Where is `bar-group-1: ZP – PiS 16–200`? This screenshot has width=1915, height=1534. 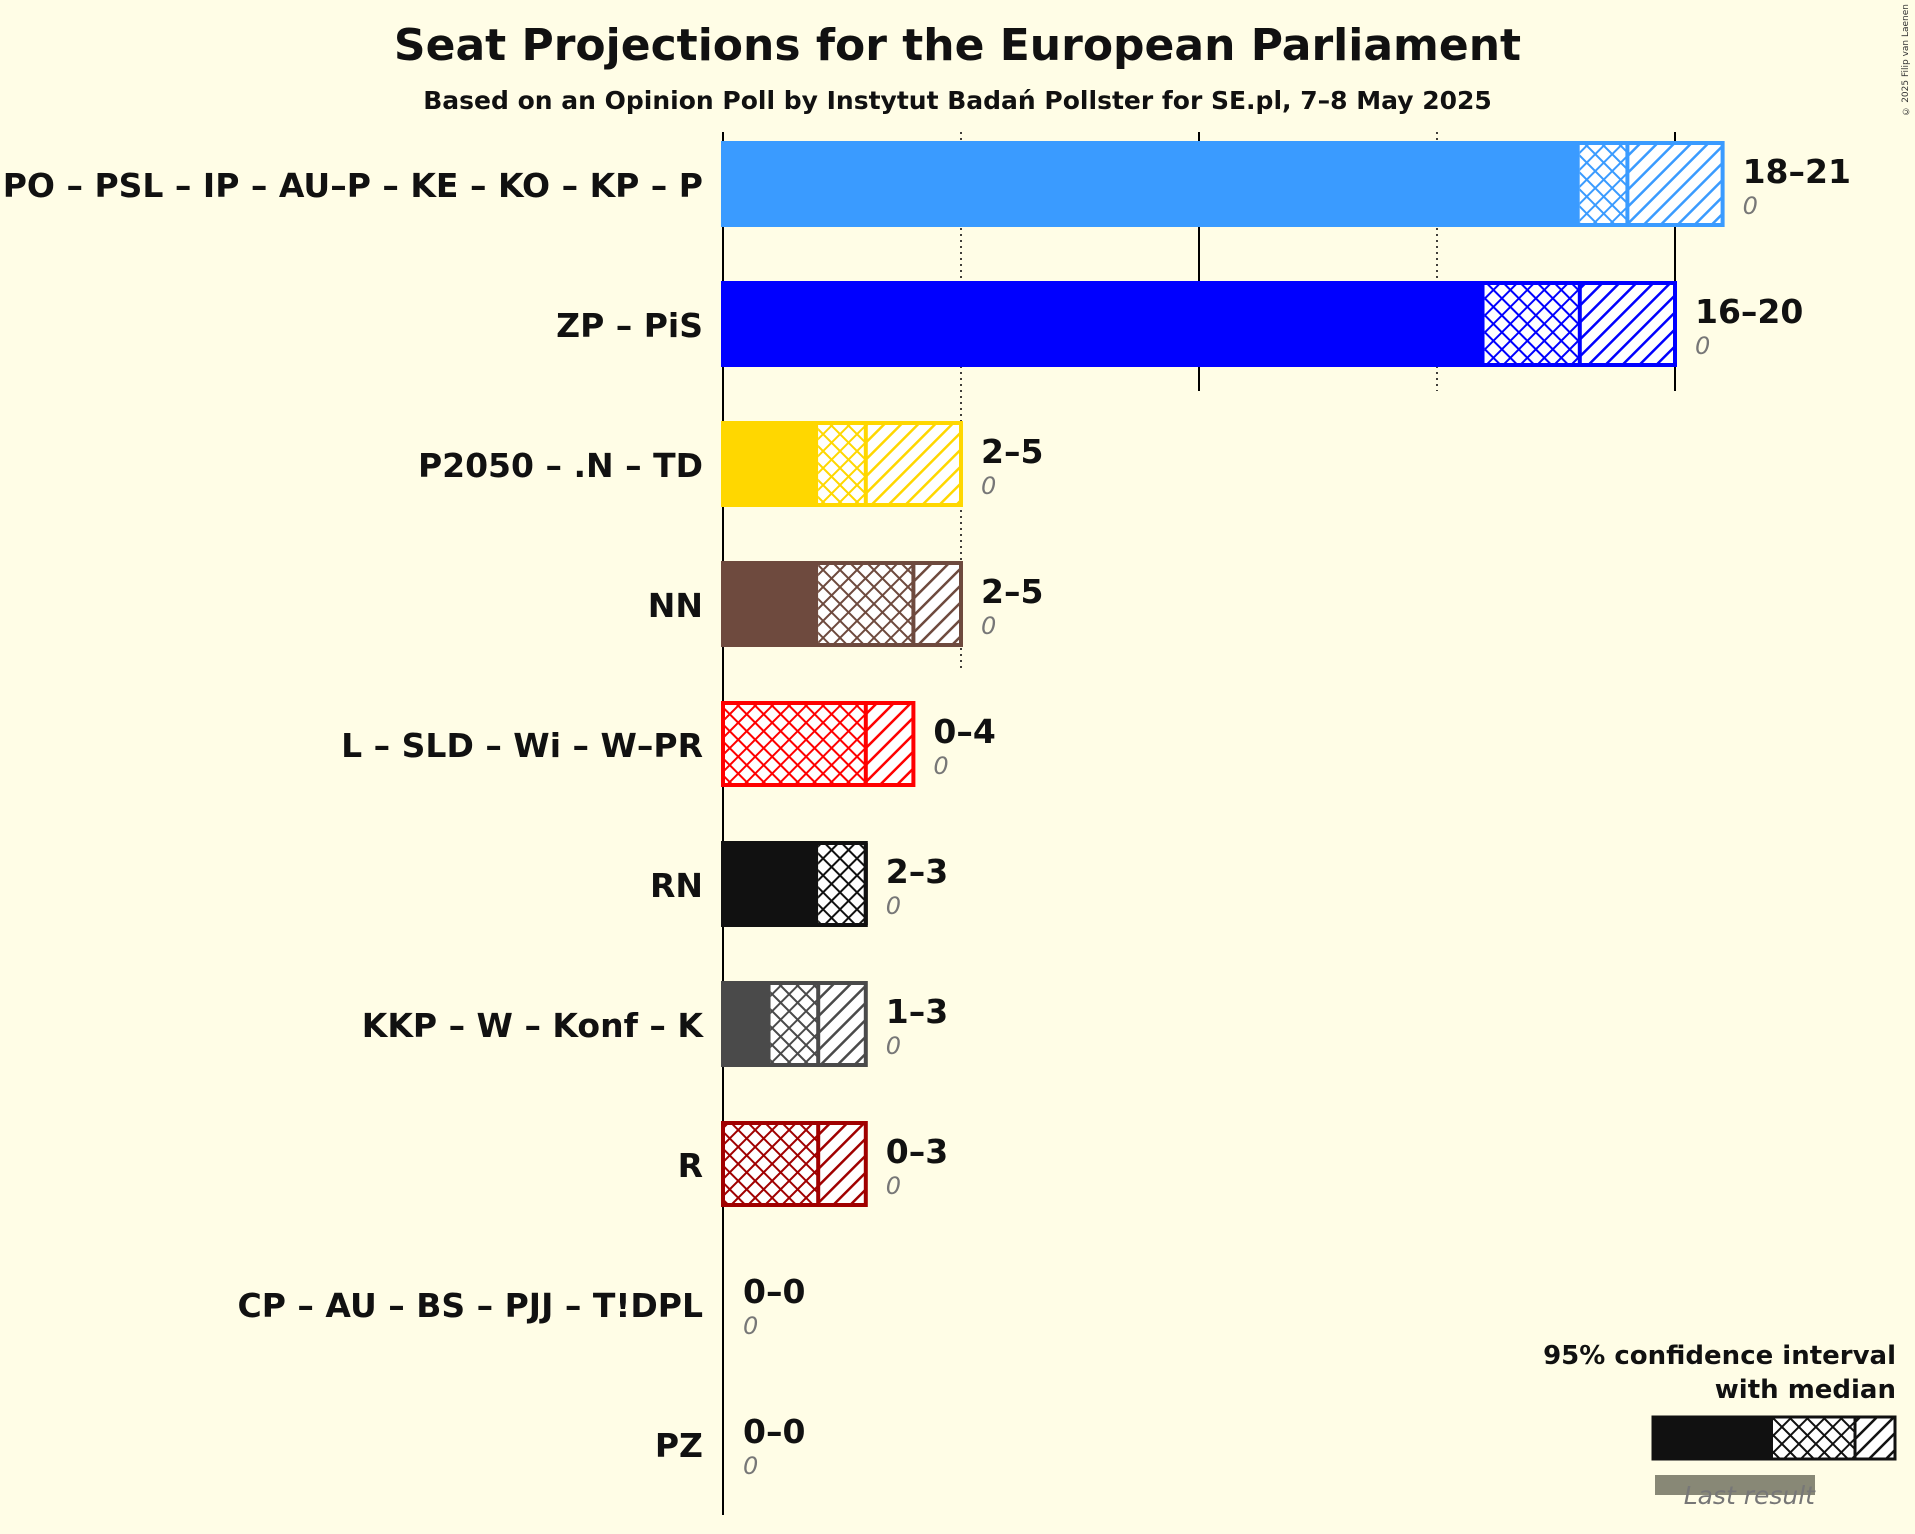
bar-group-1: ZP – PiS 16–200 is located at coordinates (1179, 324).